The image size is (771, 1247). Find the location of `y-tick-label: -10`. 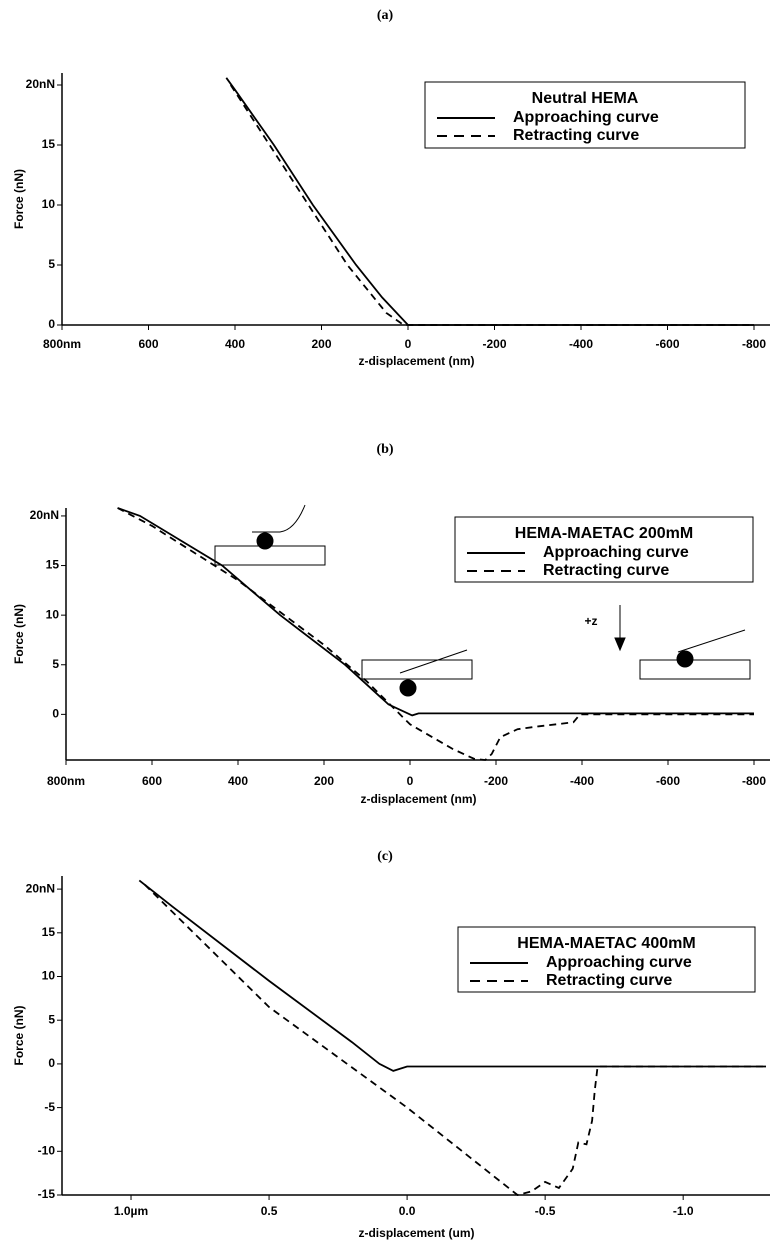

y-tick-label: -10 is located at coordinates (47, 1150).